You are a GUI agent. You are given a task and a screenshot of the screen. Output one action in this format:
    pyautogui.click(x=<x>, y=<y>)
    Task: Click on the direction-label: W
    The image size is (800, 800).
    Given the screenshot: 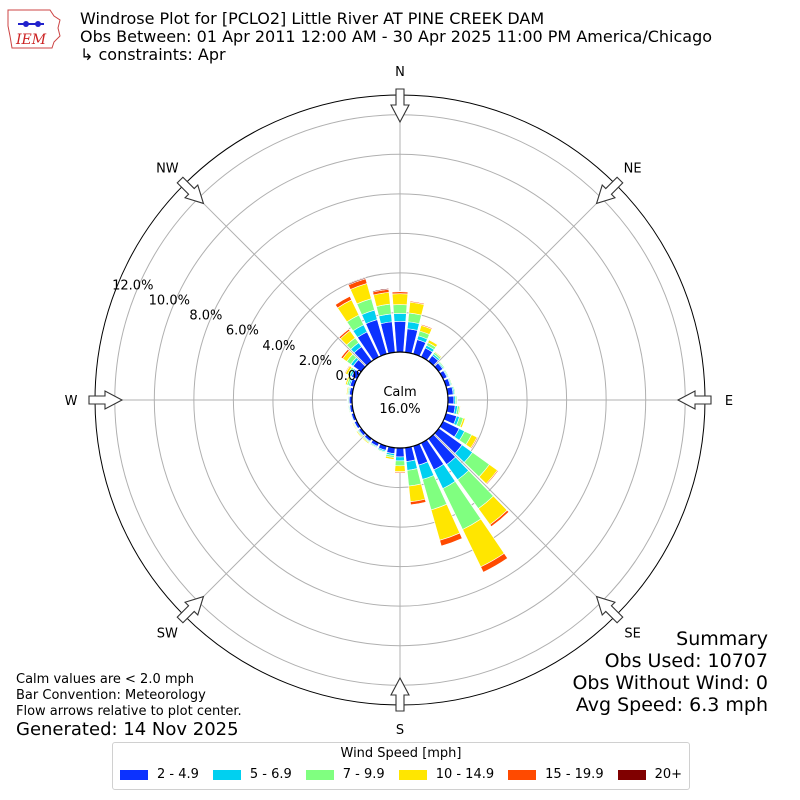 What is the action you would take?
    pyautogui.click(x=71, y=401)
    